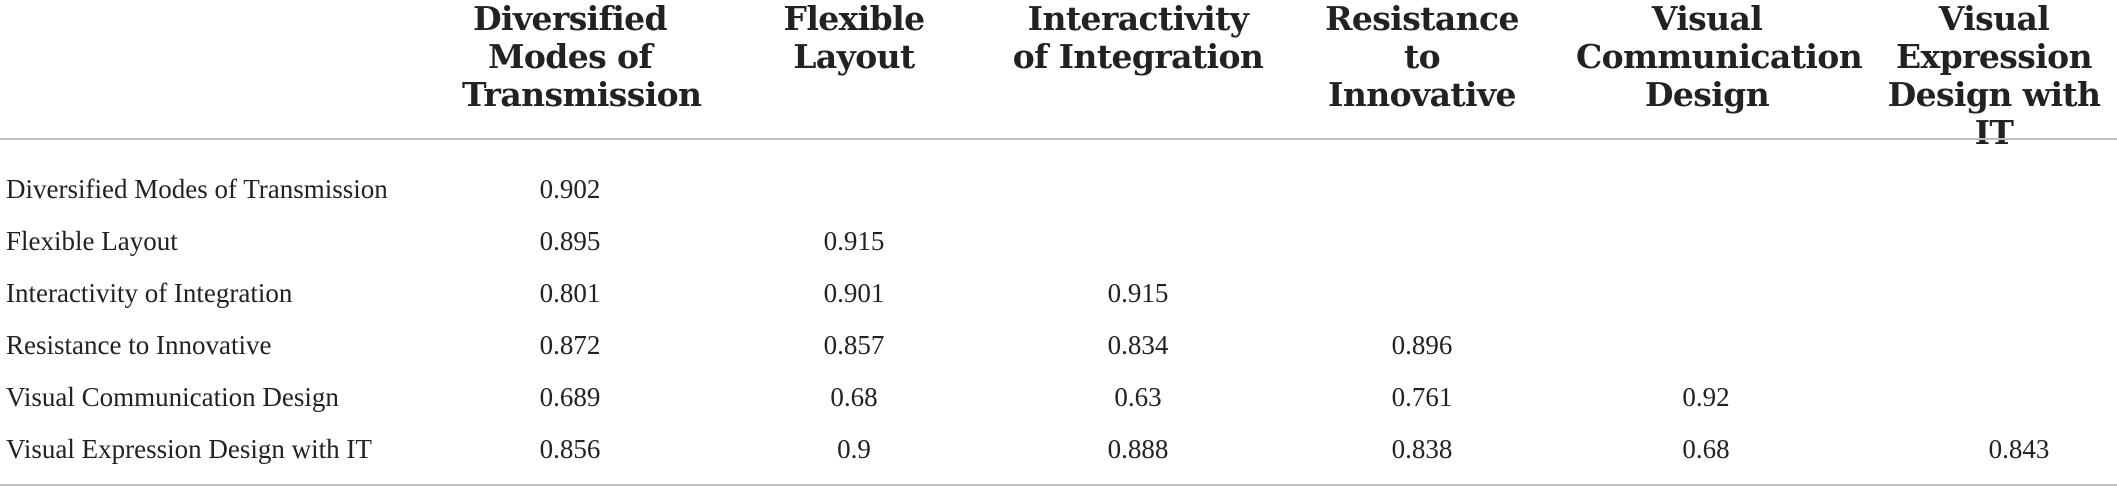 The width and height of the screenshot is (2117, 493). What do you see at coordinates (139, 345) in the screenshot?
I see `row-label: Resistance to Innovative` at bounding box center [139, 345].